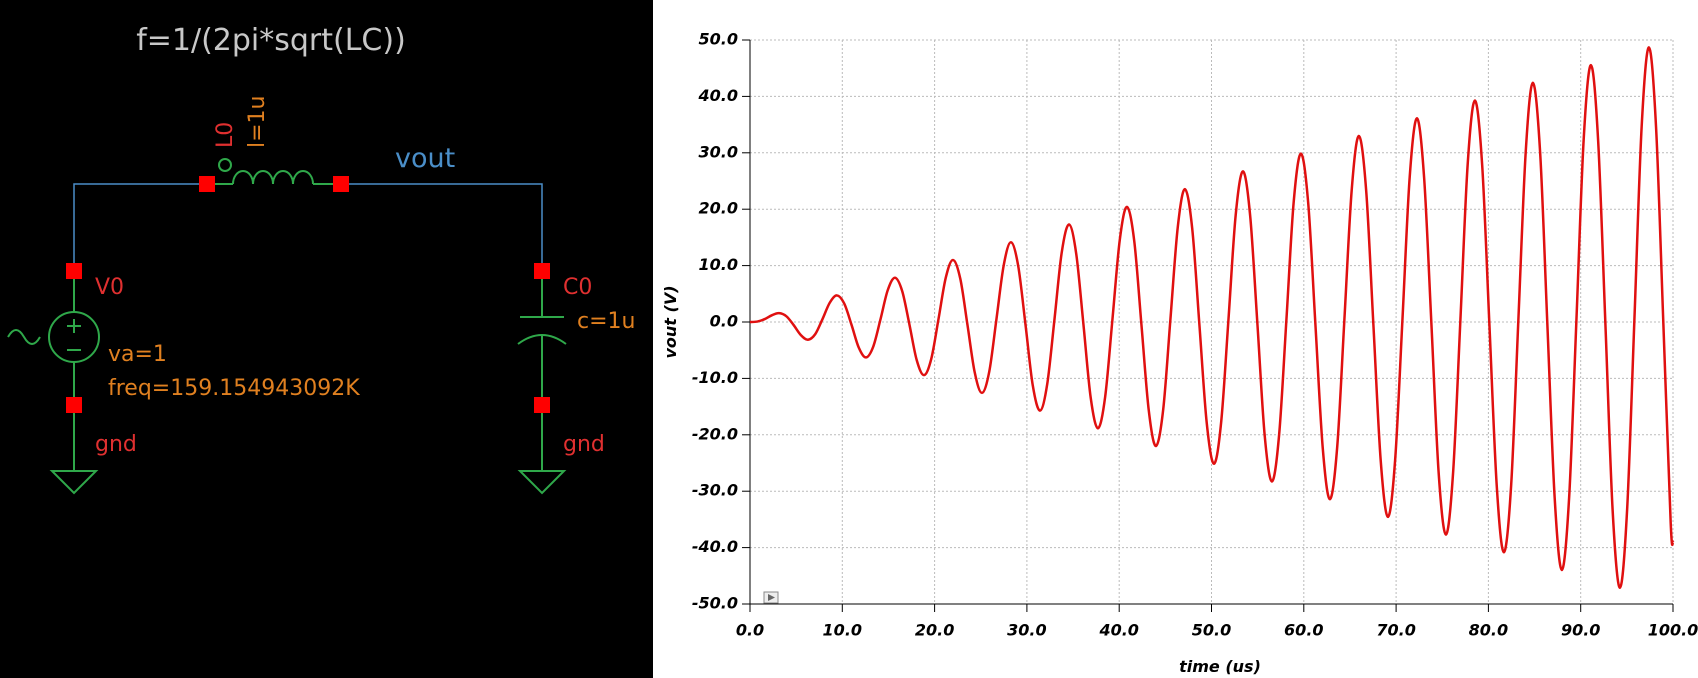  What do you see at coordinates (1211, 630) in the screenshot?
I see `x-tick-label: 50.0` at bounding box center [1211, 630].